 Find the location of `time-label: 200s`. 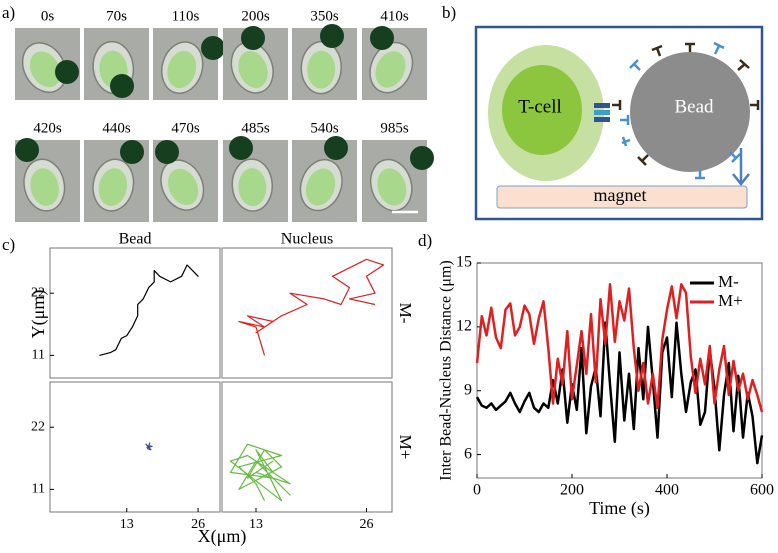

time-label: 200s is located at coordinates (255, 16).